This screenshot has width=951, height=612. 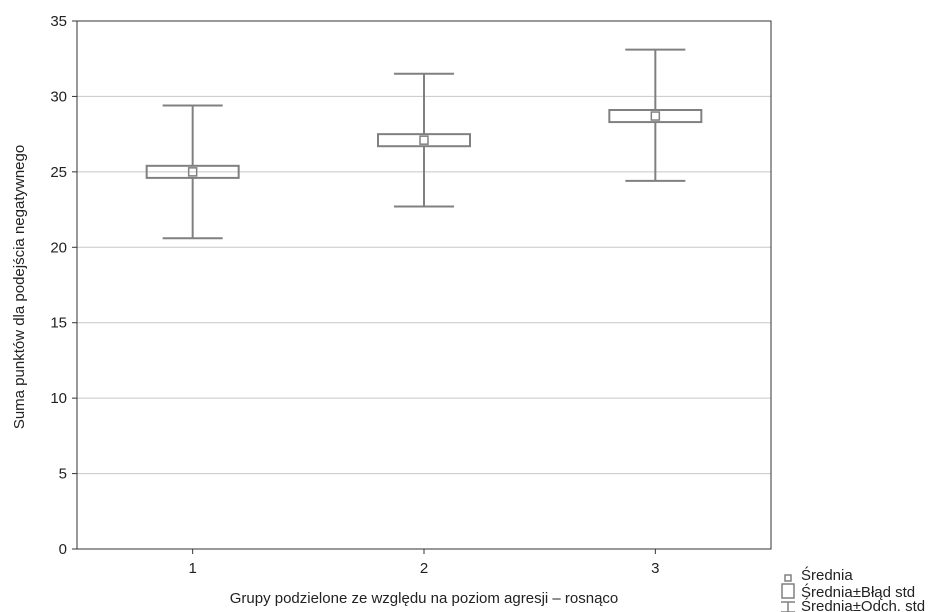 I want to click on y-tick-label: 5, so click(x=63, y=474).